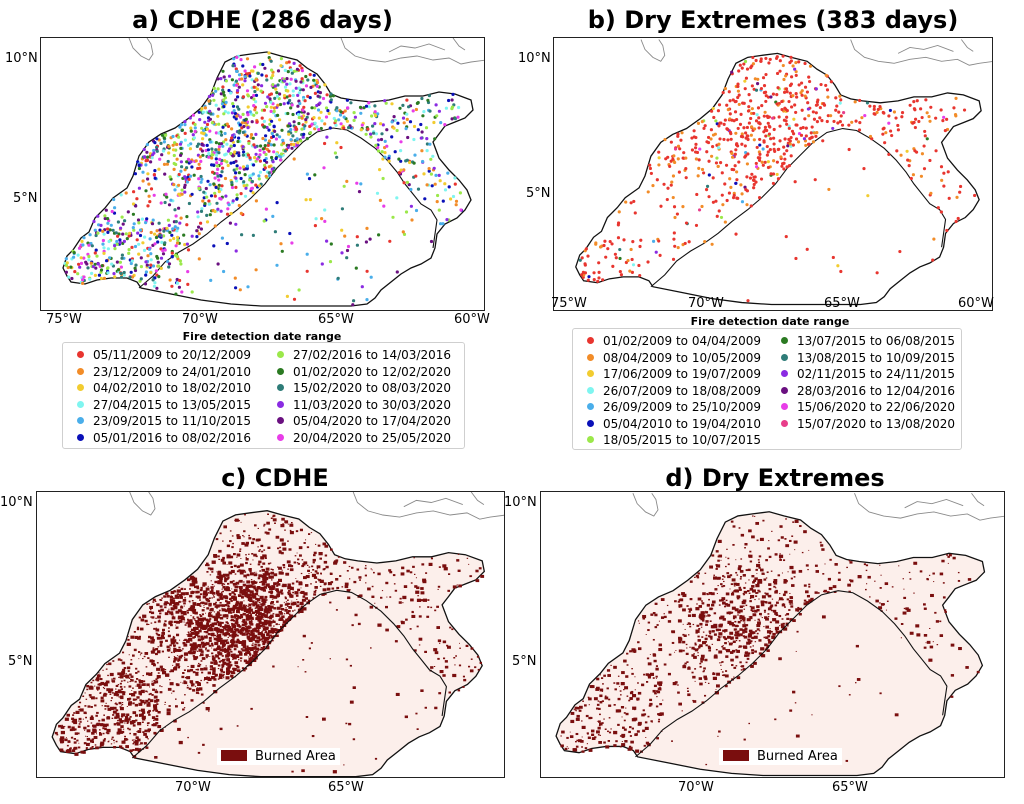 This screenshot has height=804, width=1024. I want to click on legend-item: 18/05/2015 to 10/07/2015, so click(674, 440).